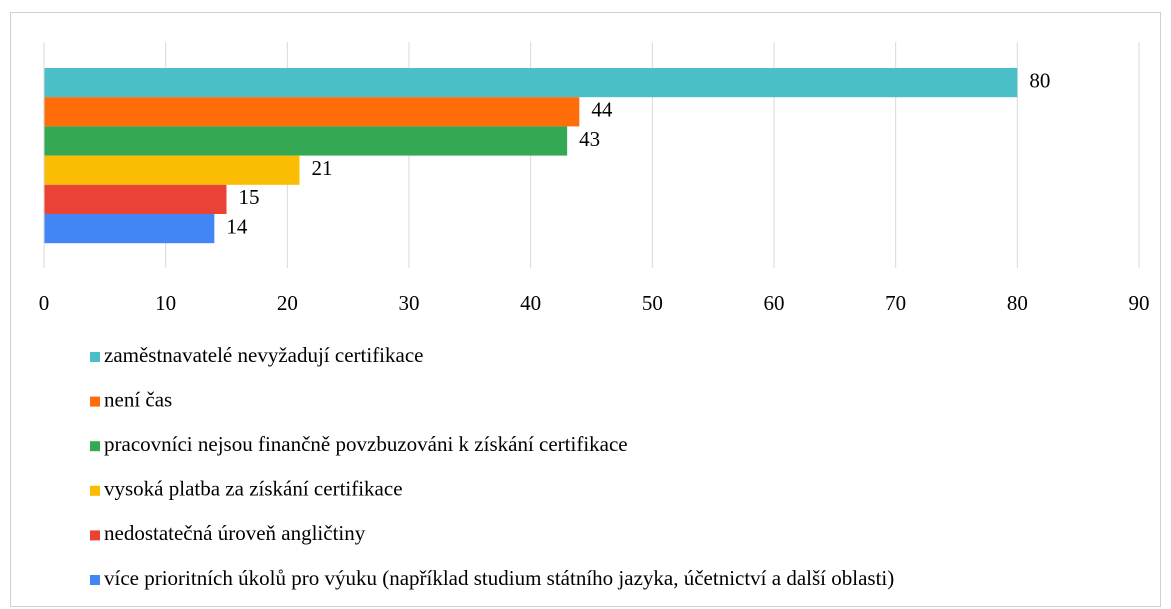 Image resolution: width=1171 pixels, height=609 pixels. Describe the element at coordinates (652, 303) in the screenshot. I see `x-tick-label: 50` at that location.